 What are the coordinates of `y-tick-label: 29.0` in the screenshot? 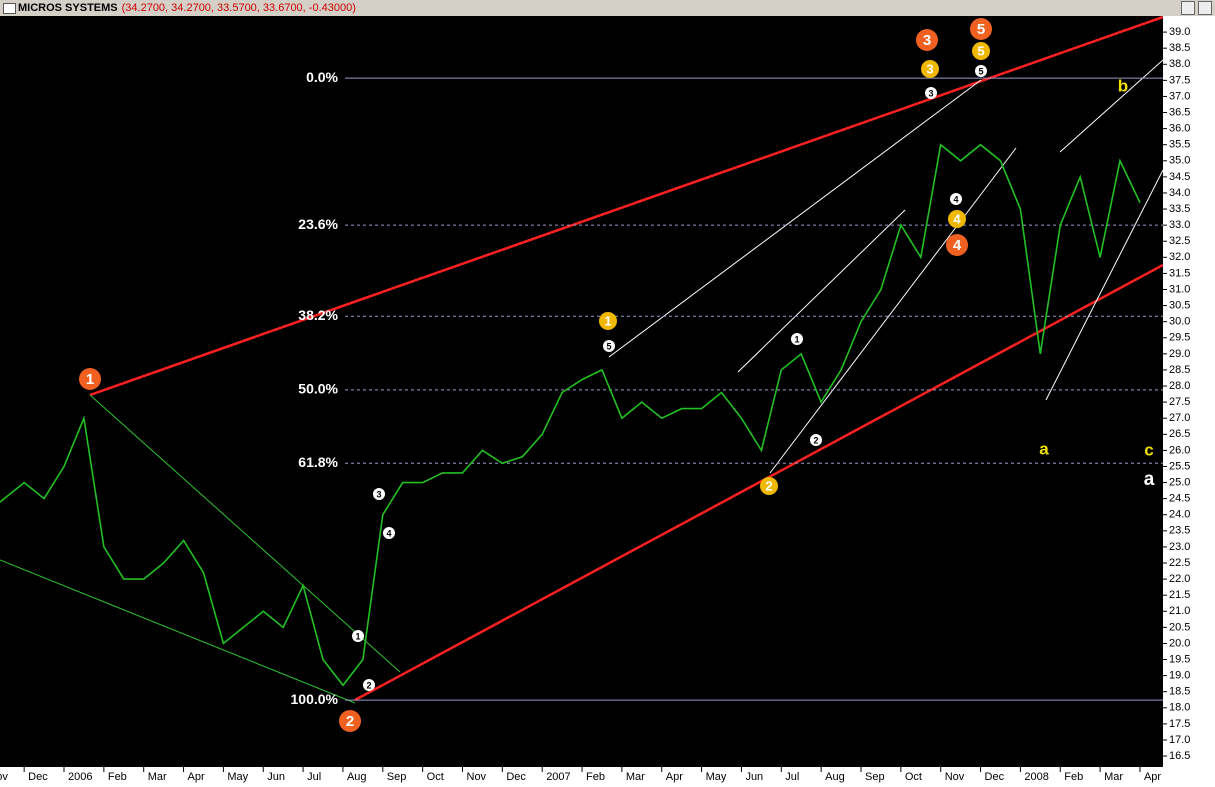 It's located at (1179, 354).